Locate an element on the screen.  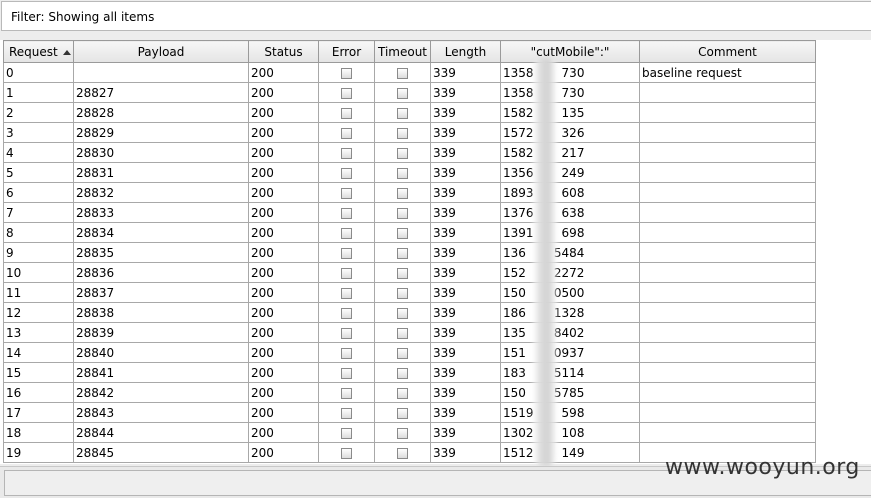
table-row: 5 28831 200 339 1356 249 is located at coordinates (409, 172).